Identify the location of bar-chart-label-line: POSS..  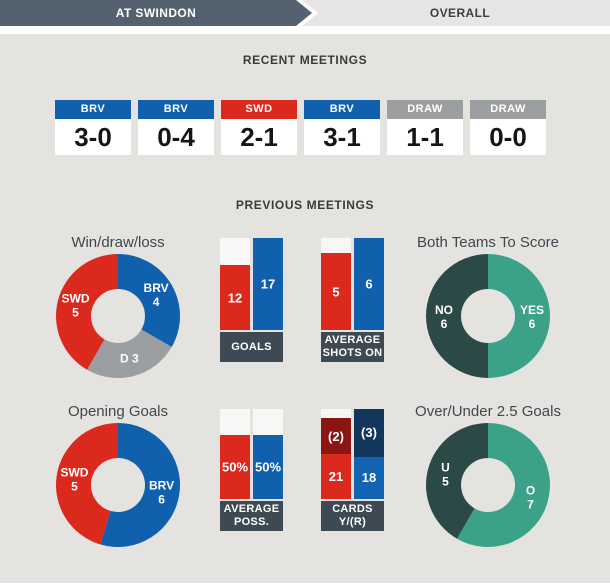
(251, 522).